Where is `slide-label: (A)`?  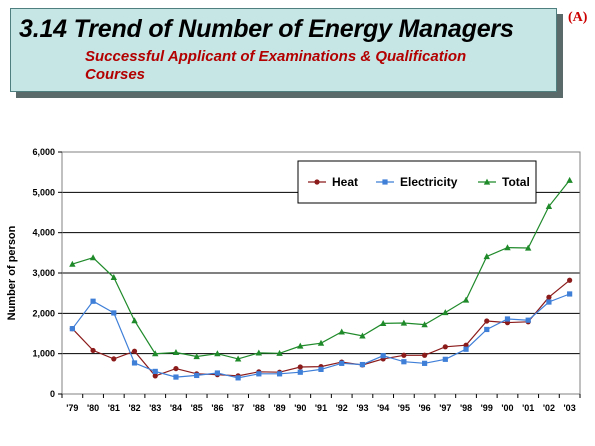
slide-label: (A) is located at coordinates (578, 17).